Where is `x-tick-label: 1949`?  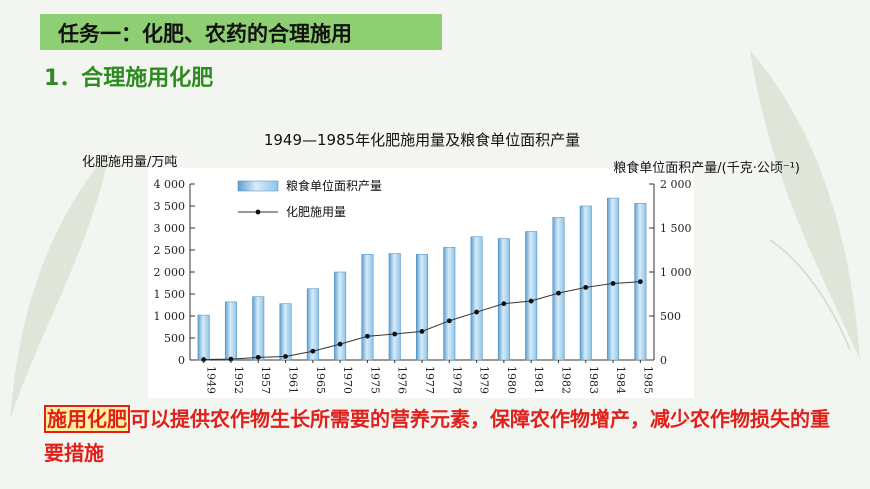
x-tick-label: 1949 is located at coordinates (211, 380).